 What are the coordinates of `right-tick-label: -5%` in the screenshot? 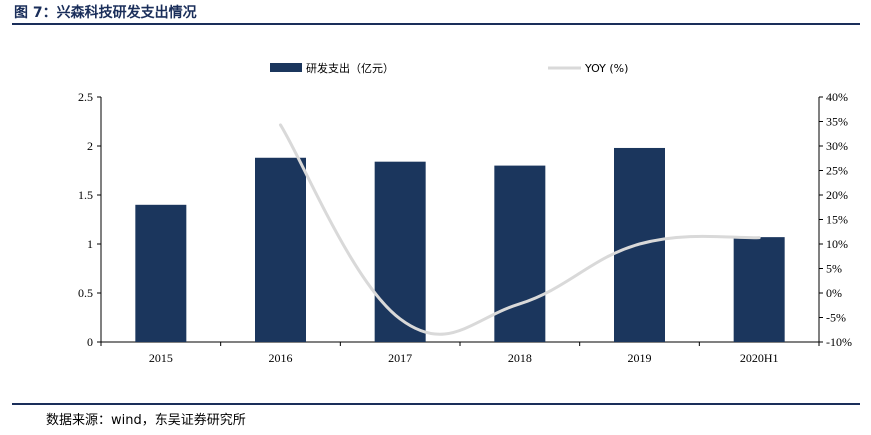 It's located at (836, 318).